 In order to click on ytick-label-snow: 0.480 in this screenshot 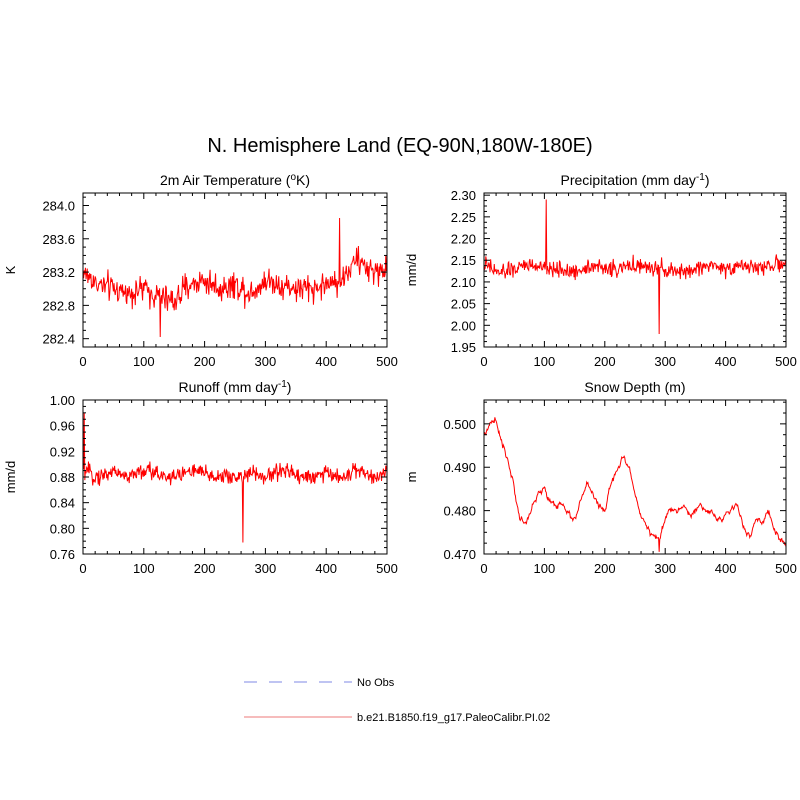, I will do `click(459, 511)`.